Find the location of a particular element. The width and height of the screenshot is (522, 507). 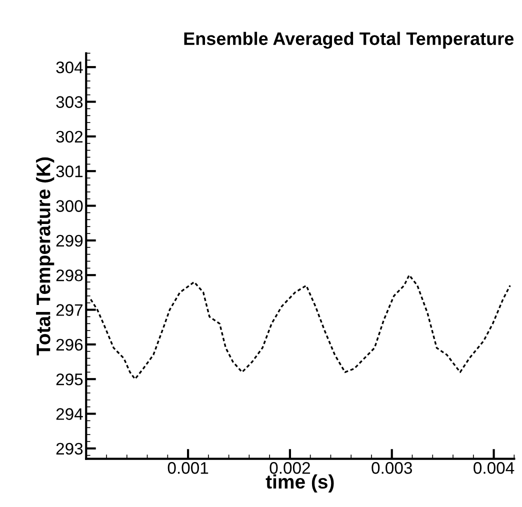

y-tick-label: 297 is located at coordinates (69, 310).